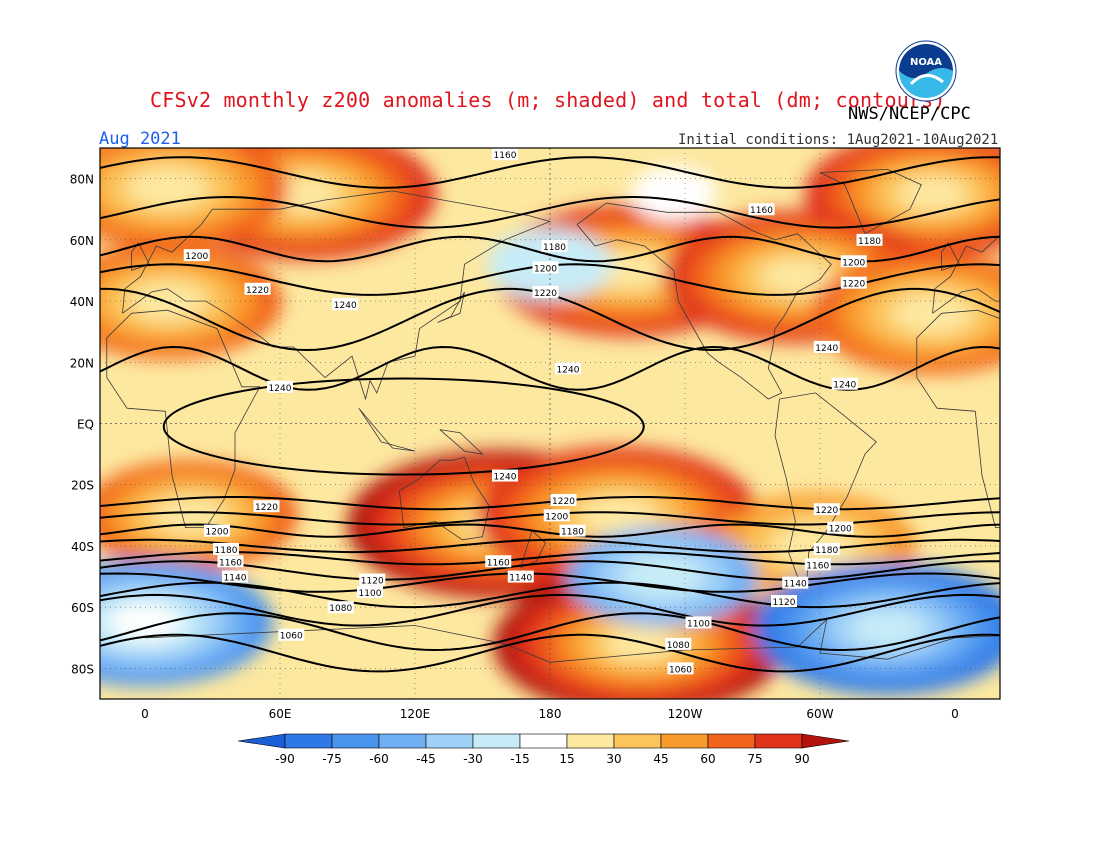 This screenshot has width=1100, height=850. I want to click on colorbar-label: 60, so click(707, 759).